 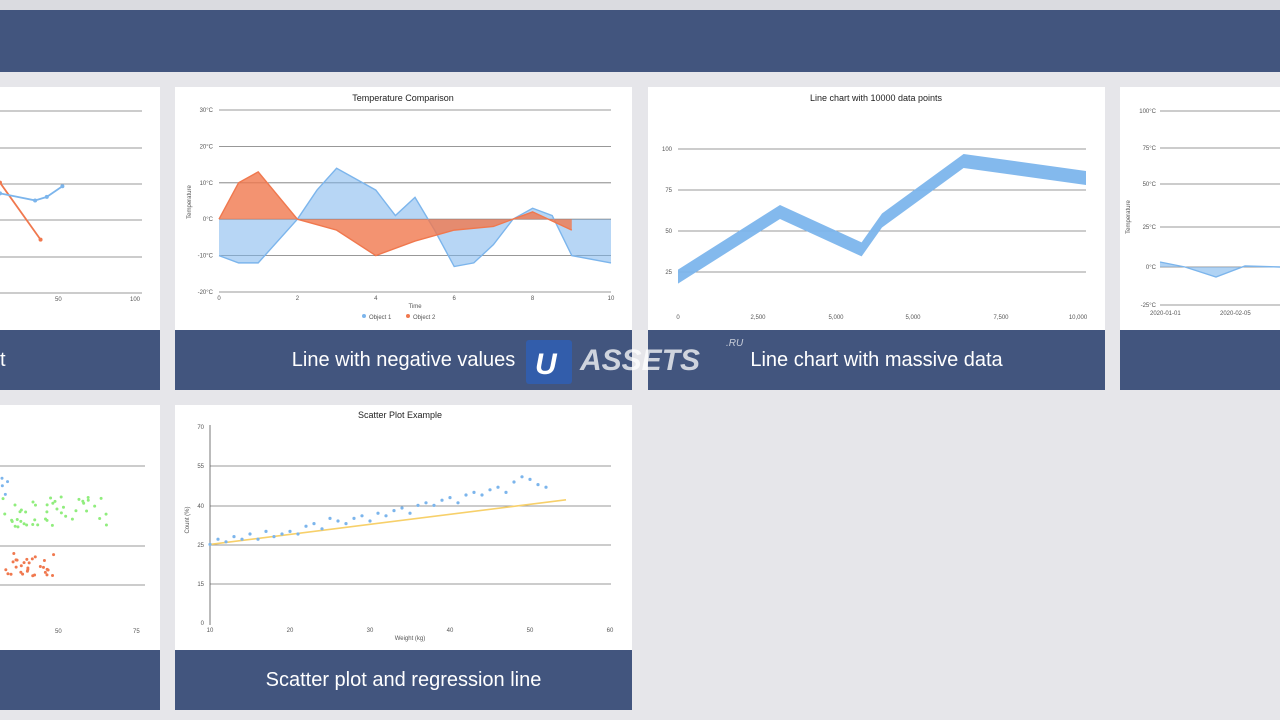 I want to click on x-tick-label: 6, so click(x=455, y=299).